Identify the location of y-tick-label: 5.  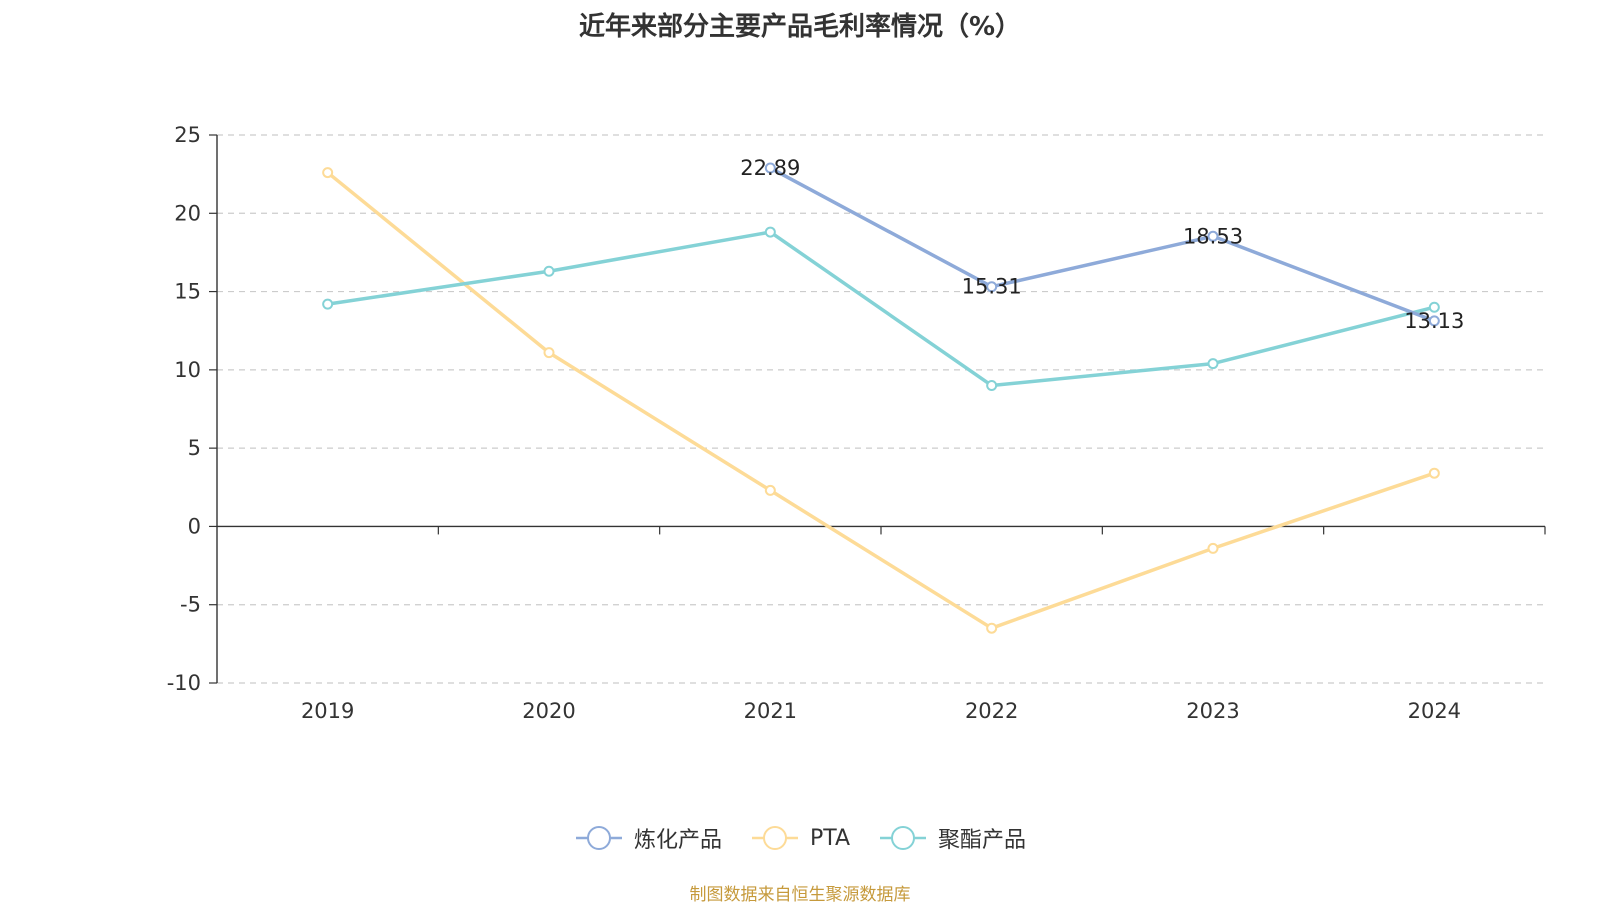
(194, 448).